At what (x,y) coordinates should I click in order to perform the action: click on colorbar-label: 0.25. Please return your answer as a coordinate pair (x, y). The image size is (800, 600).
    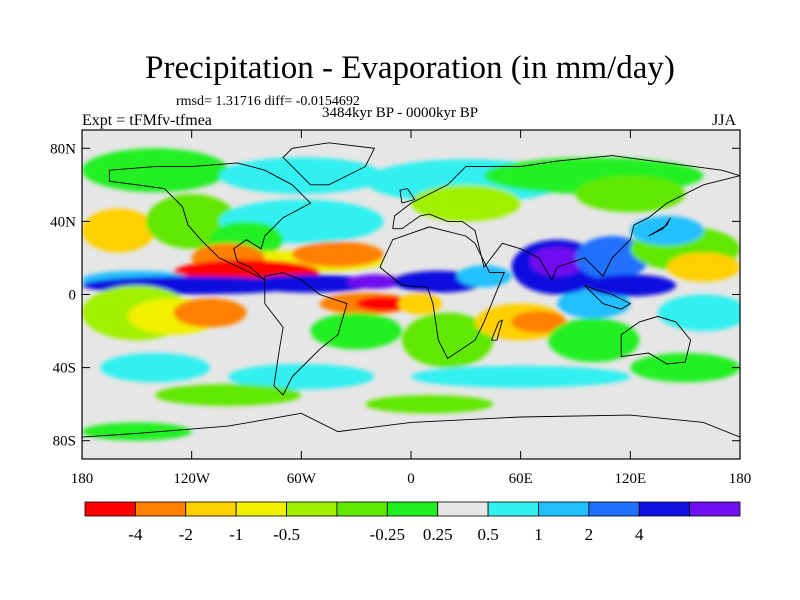
    Looking at the image, I should click on (438, 534).